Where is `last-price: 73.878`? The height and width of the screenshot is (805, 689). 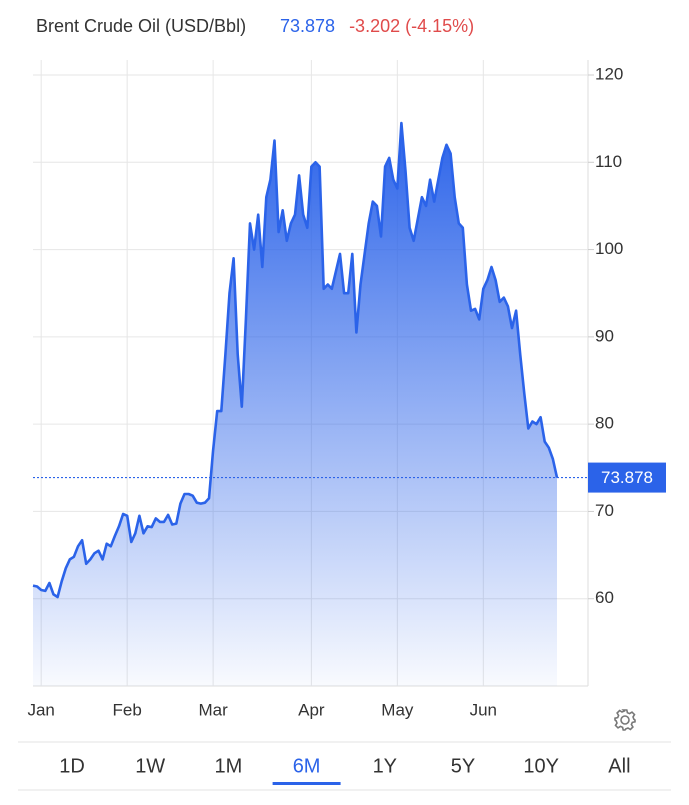
last-price: 73.878 is located at coordinates (307, 26).